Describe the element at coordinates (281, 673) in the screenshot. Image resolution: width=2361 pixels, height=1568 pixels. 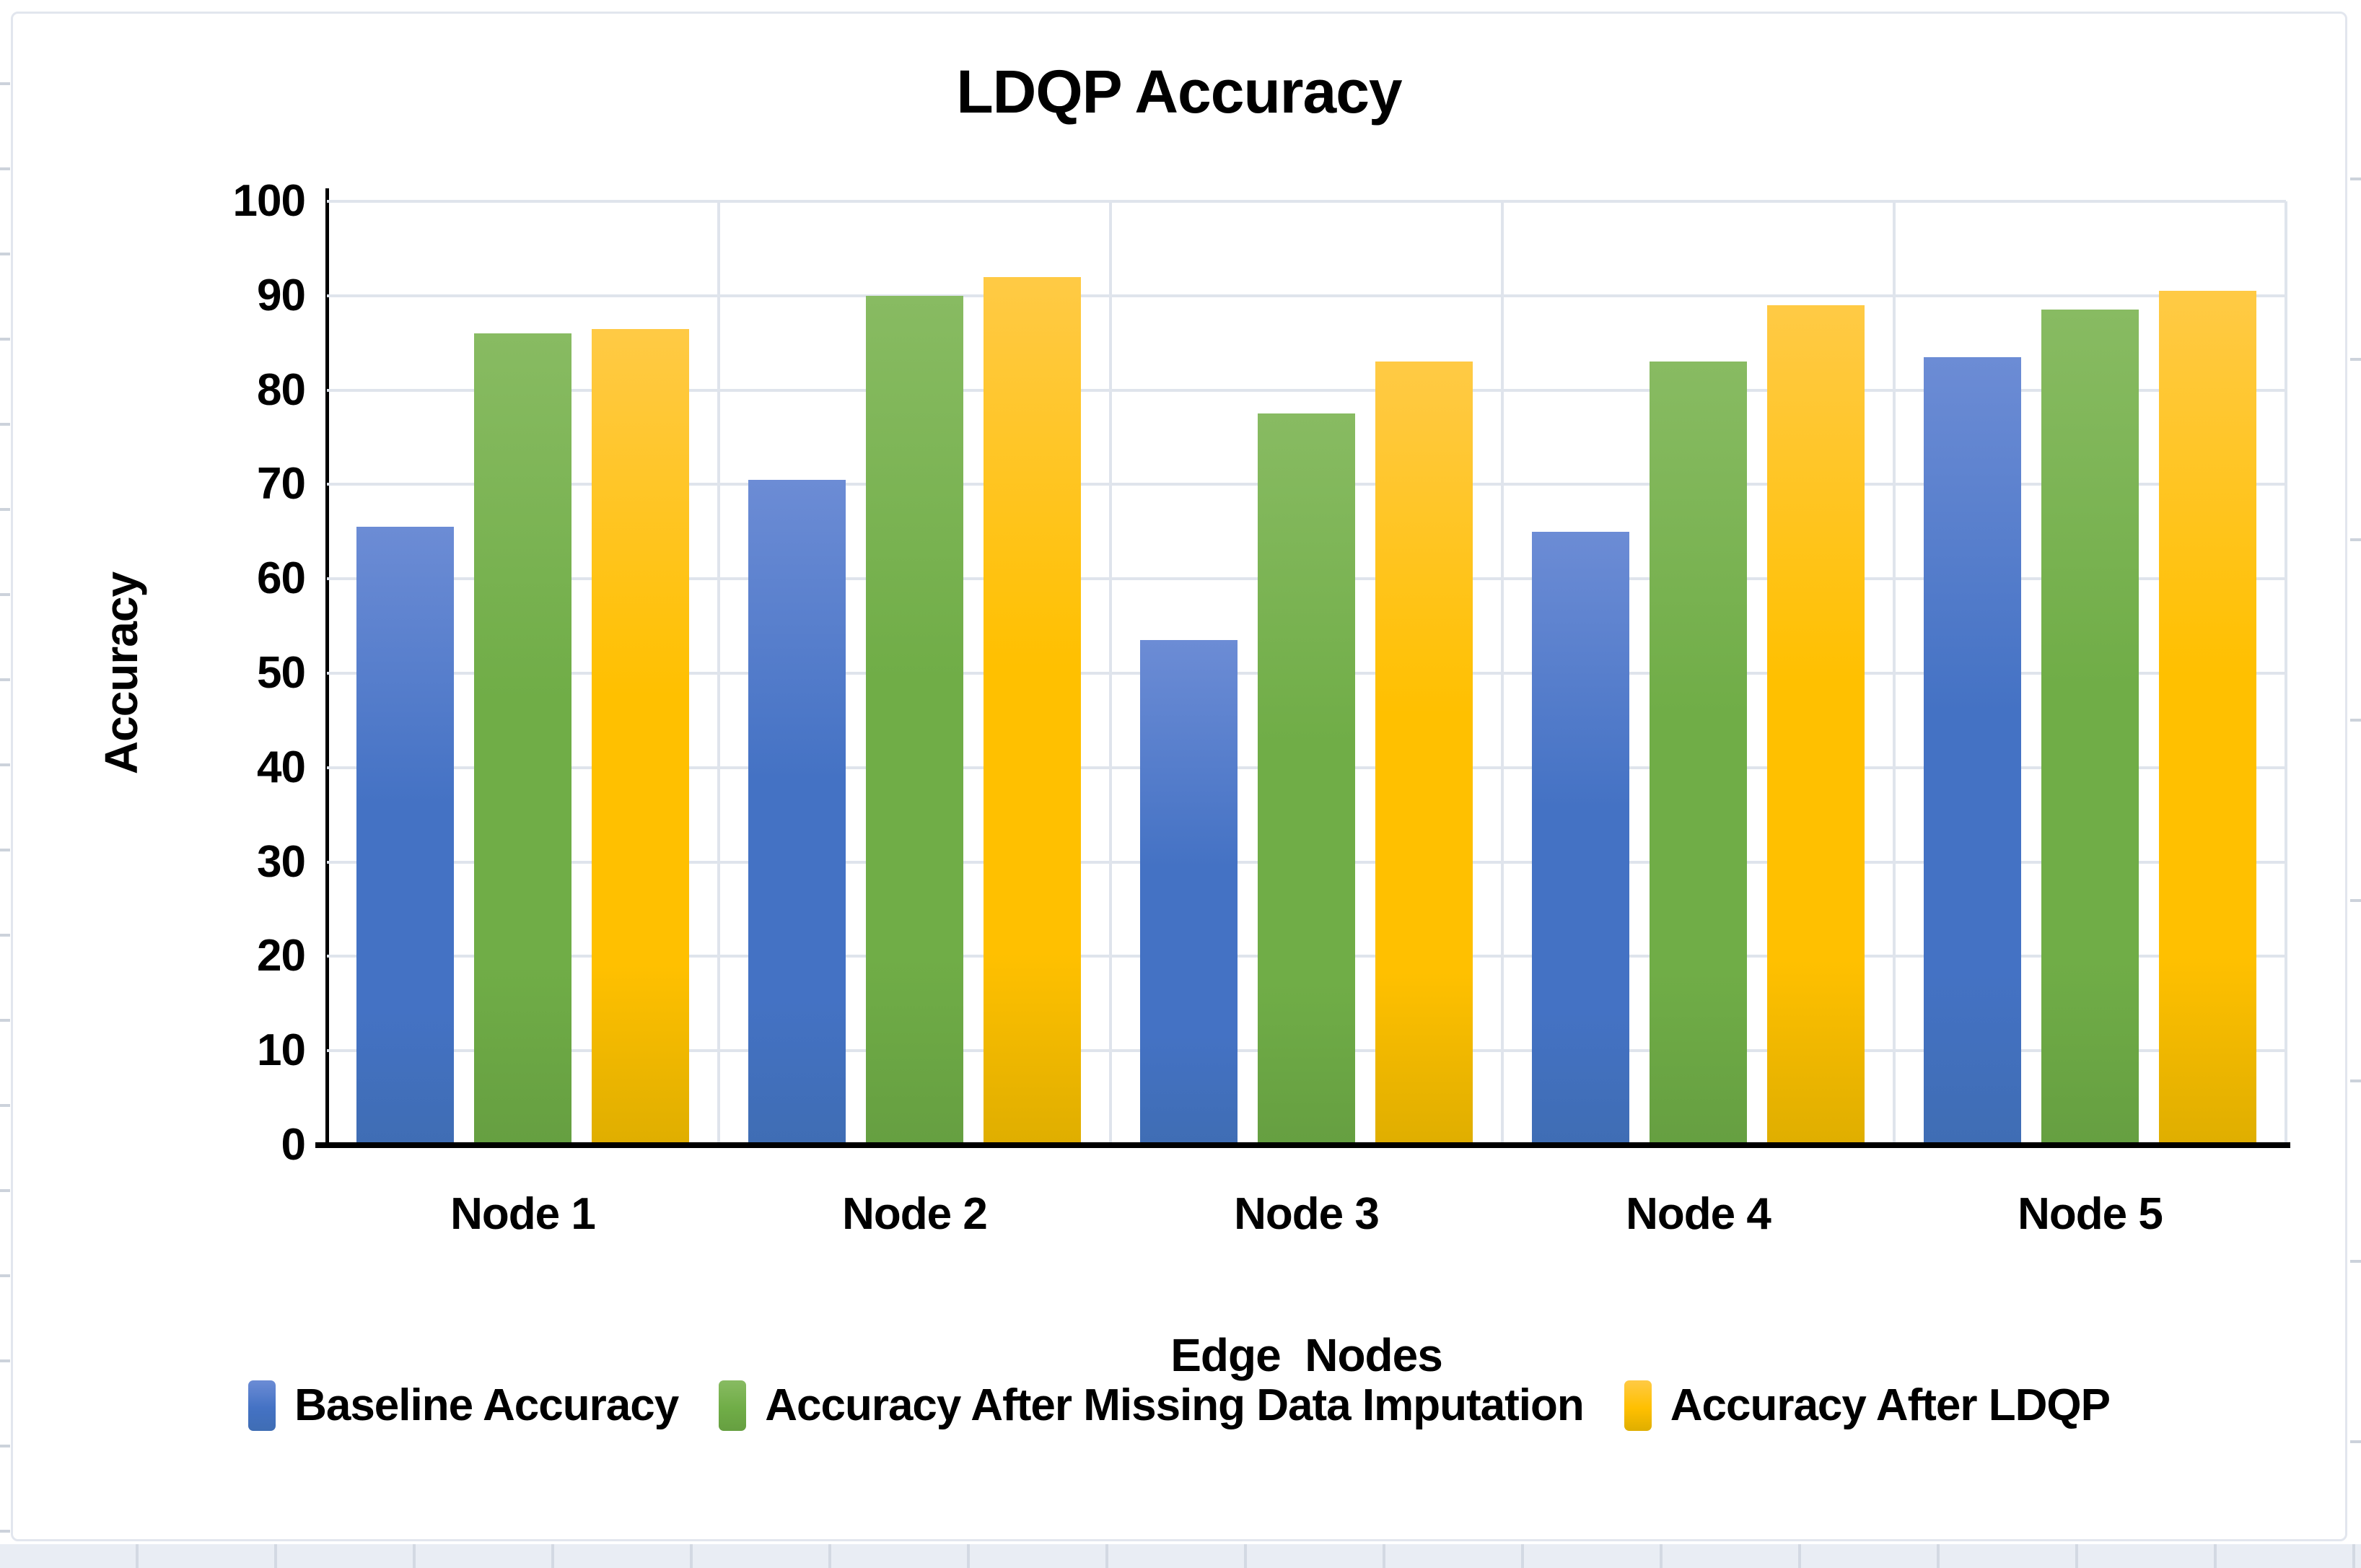
I see `y-axis-tick-label: 50` at that location.